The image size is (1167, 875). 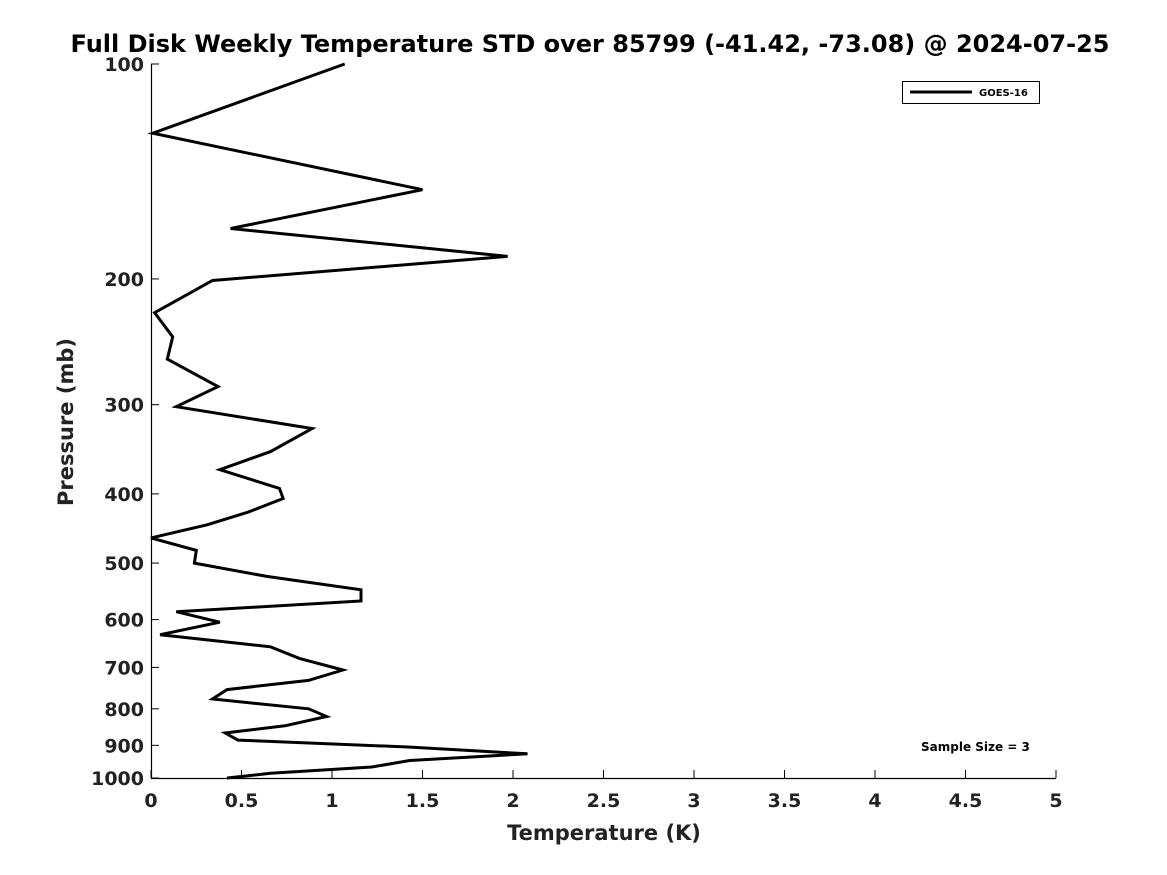 I want to click on x-tick-label: 2.5, so click(x=604, y=801).